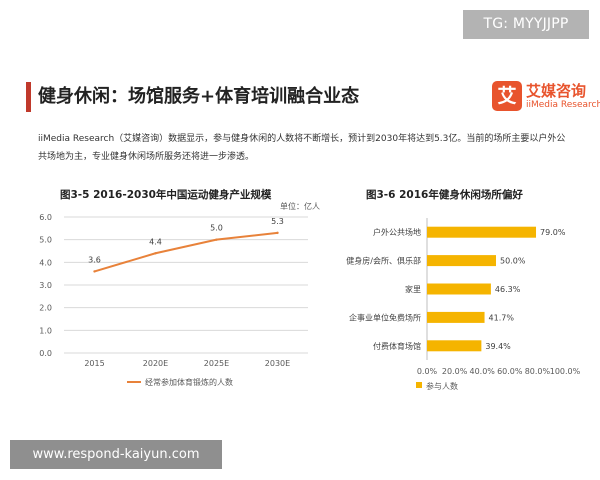 This screenshot has height=480, width=600. Describe the element at coordinates (502, 317) in the screenshot. I see `bar-chart-data-label: 41.7%` at that location.